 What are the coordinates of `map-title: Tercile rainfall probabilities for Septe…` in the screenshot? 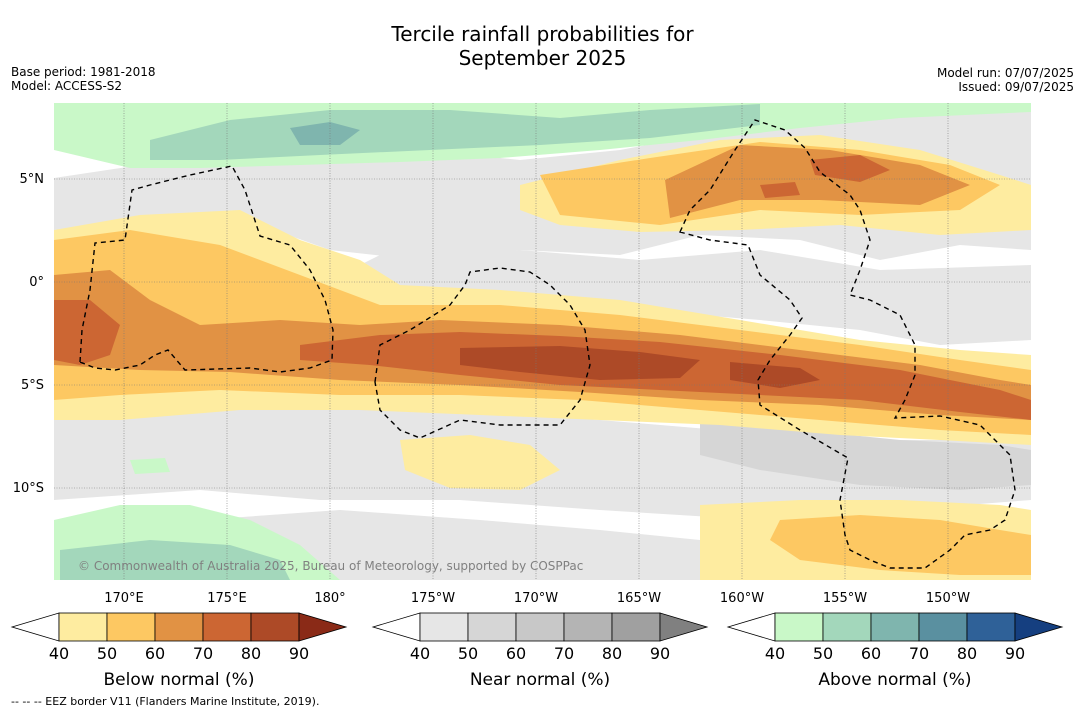 It's located at (542, 46).